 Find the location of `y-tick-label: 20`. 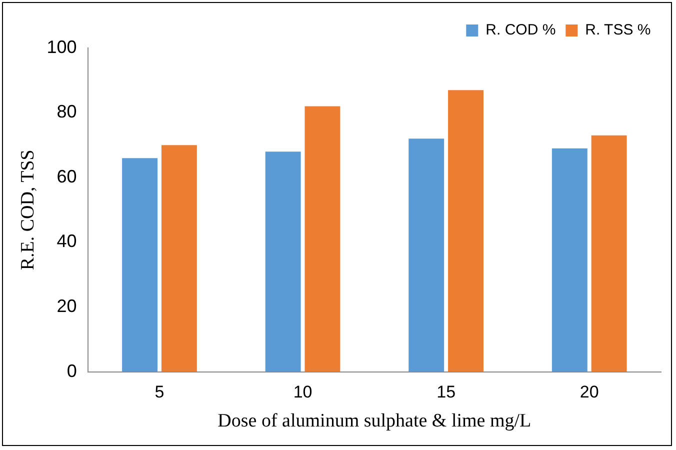

y-tick-label: 20 is located at coordinates (66, 306).